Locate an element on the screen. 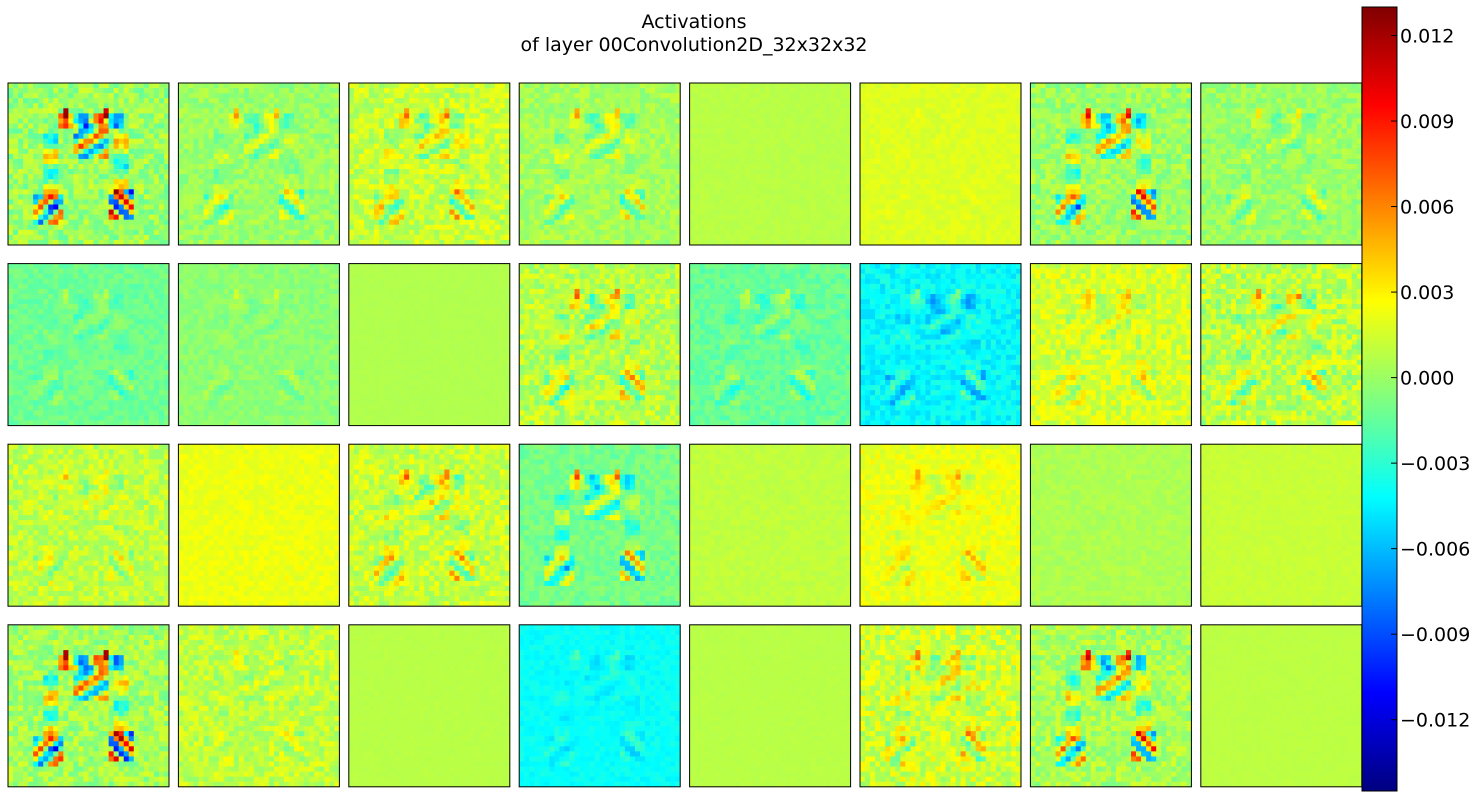 The width and height of the screenshot is (1476, 798). figure-title-line-2: of layer 00Convolution2D_32x32x32 is located at coordinates (694, 45).